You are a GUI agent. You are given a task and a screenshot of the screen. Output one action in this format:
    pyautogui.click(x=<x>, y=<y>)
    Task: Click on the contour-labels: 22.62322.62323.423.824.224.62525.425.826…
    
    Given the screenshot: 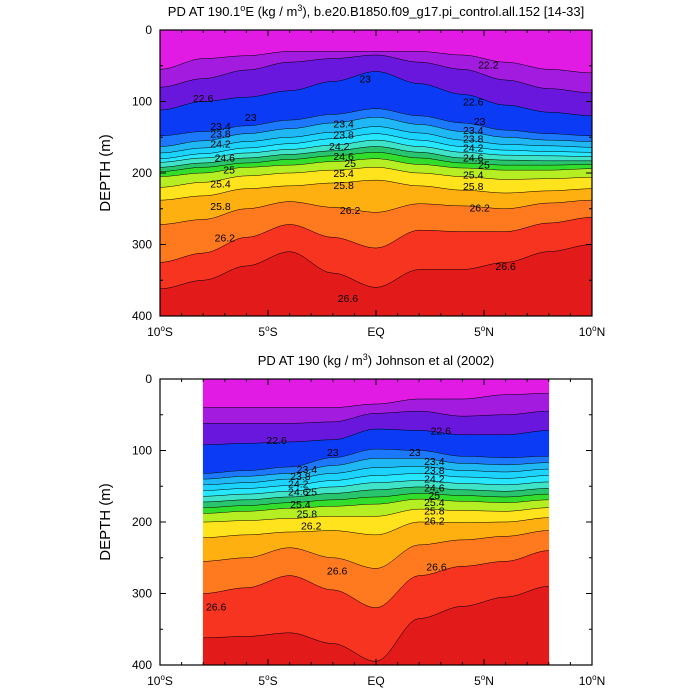 What is the action you would take?
    pyautogui.click(x=328, y=519)
    